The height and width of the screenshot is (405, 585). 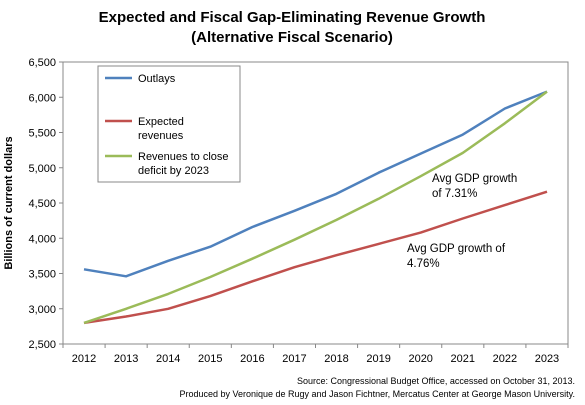 What do you see at coordinates (210, 359) in the screenshot?
I see `x-tick-label: 2015` at bounding box center [210, 359].